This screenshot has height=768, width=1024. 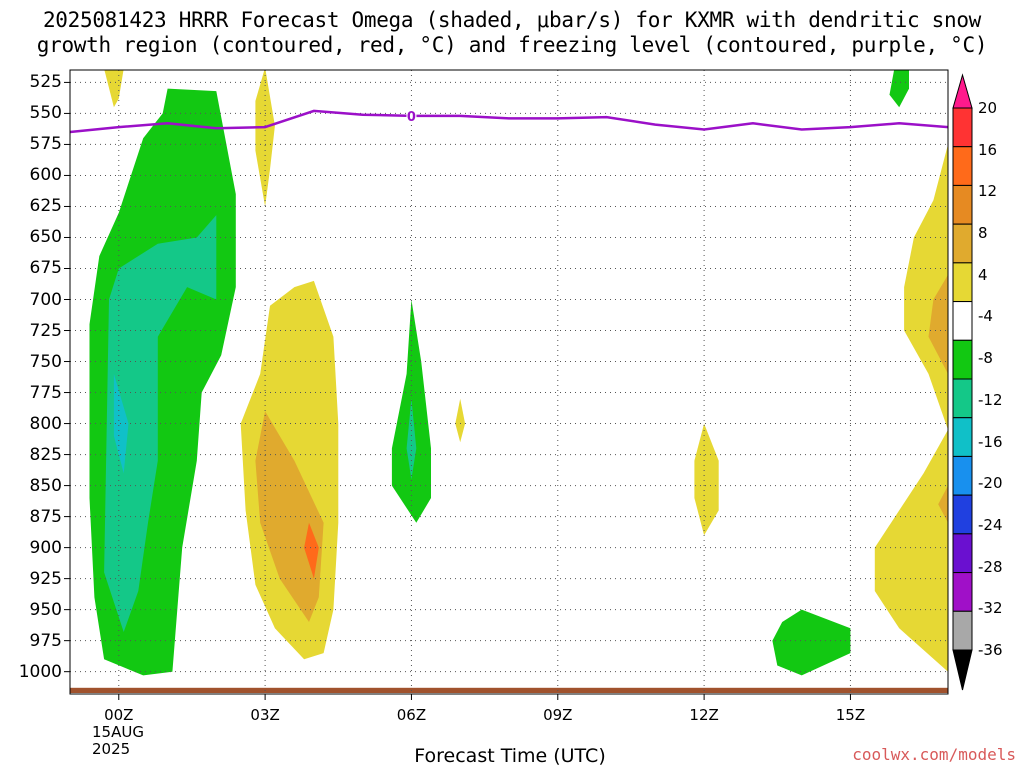 I want to click on y-tick-label: 975, so click(x=45, y=640).